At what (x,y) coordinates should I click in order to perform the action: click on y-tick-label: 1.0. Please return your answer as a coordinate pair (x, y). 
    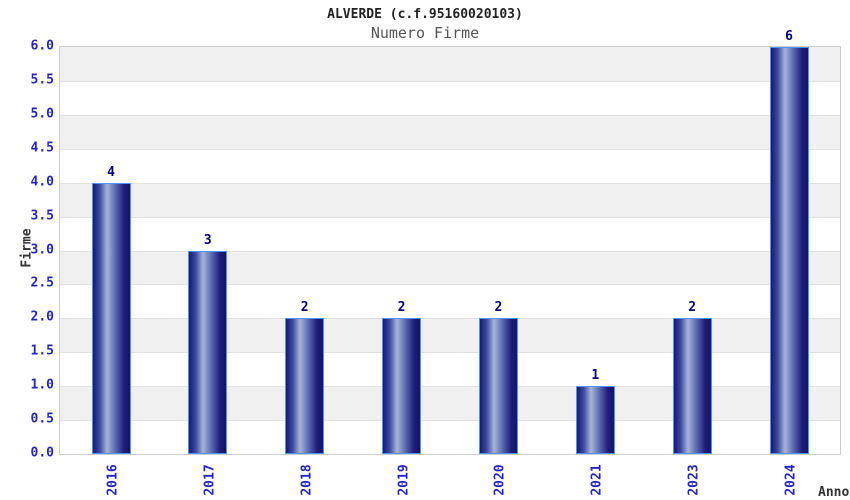
    Looking at the image, I should click on (42, 385).